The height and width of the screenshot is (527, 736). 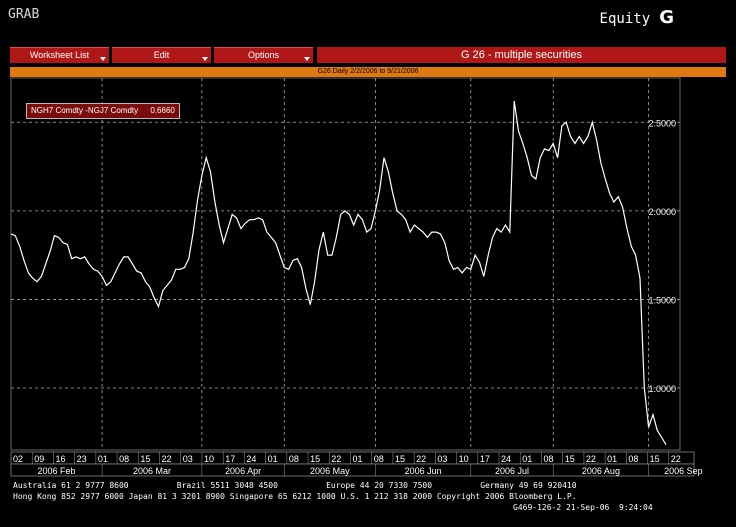 I want to click on edit-button: Edit, so click(x=161, y=55).